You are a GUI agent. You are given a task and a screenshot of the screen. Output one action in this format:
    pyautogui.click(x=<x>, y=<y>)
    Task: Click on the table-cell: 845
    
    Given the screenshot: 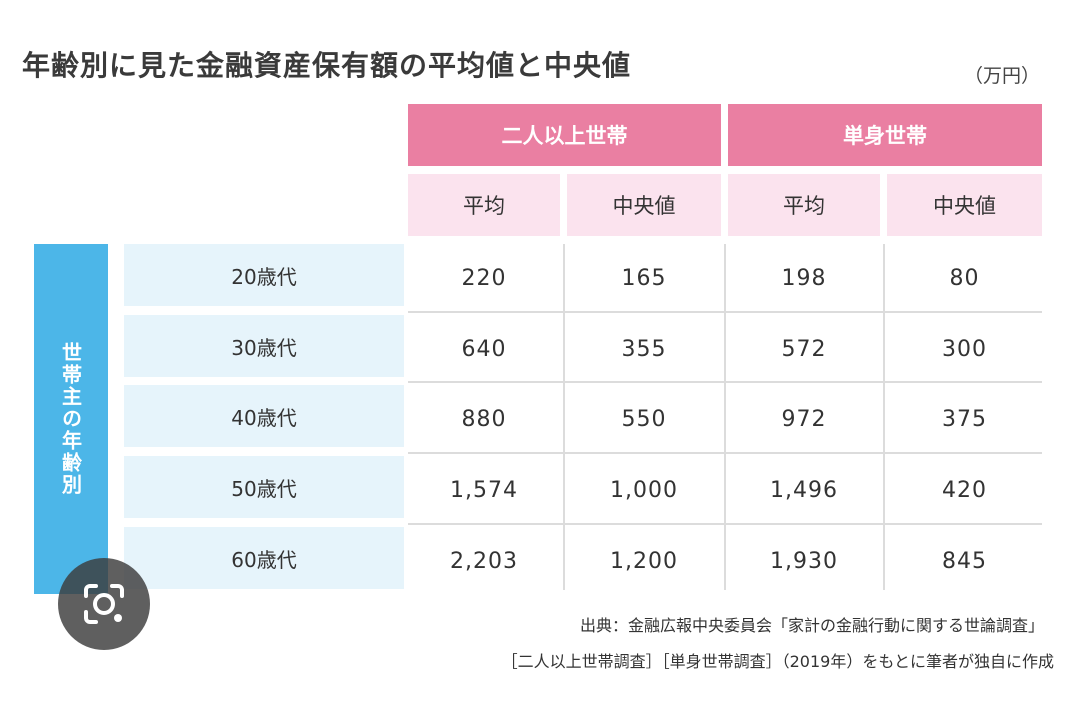 What is the action you would take?
    pyautogui.click(x=964, y=561)
    